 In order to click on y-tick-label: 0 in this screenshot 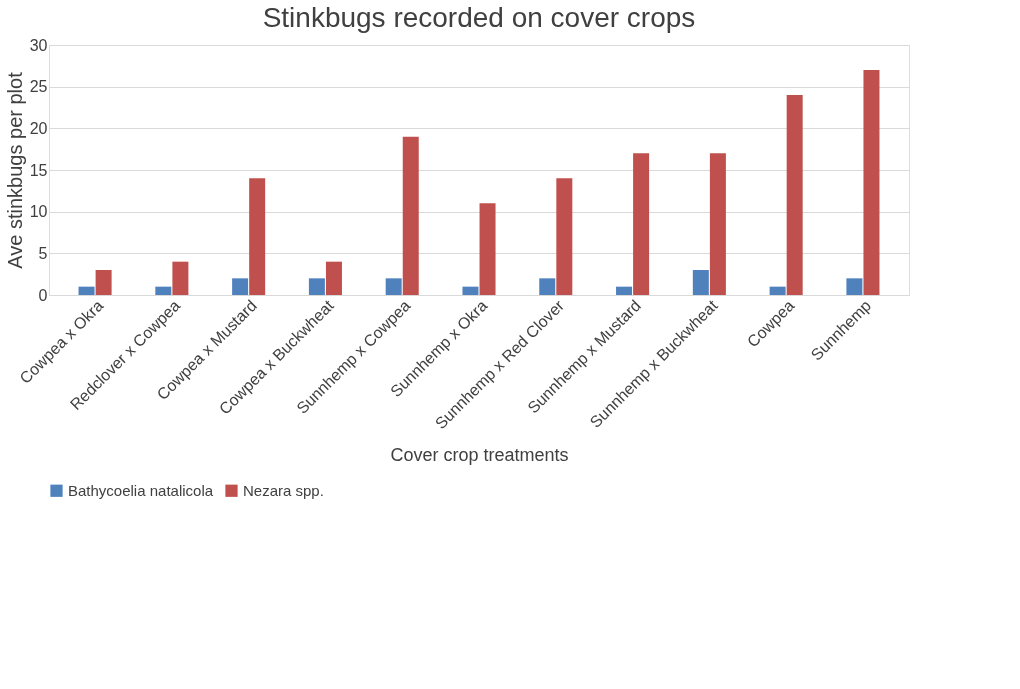, I will do `click(43, 295)`.